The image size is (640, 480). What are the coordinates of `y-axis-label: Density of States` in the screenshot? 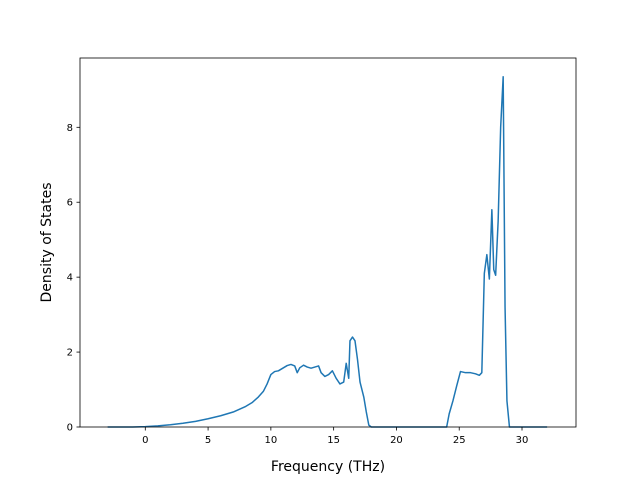 It's located at (47, 243).